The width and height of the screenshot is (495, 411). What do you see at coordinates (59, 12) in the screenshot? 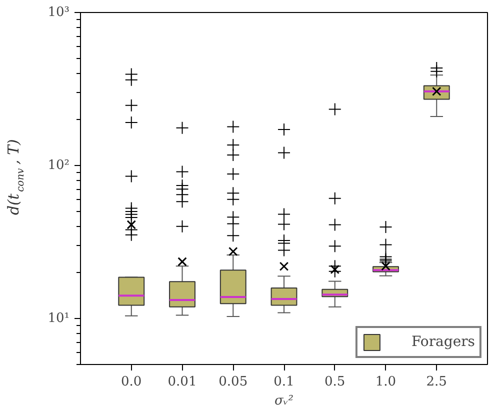
I see `y-tick-label: 10³` at bounding box center [59, 12].